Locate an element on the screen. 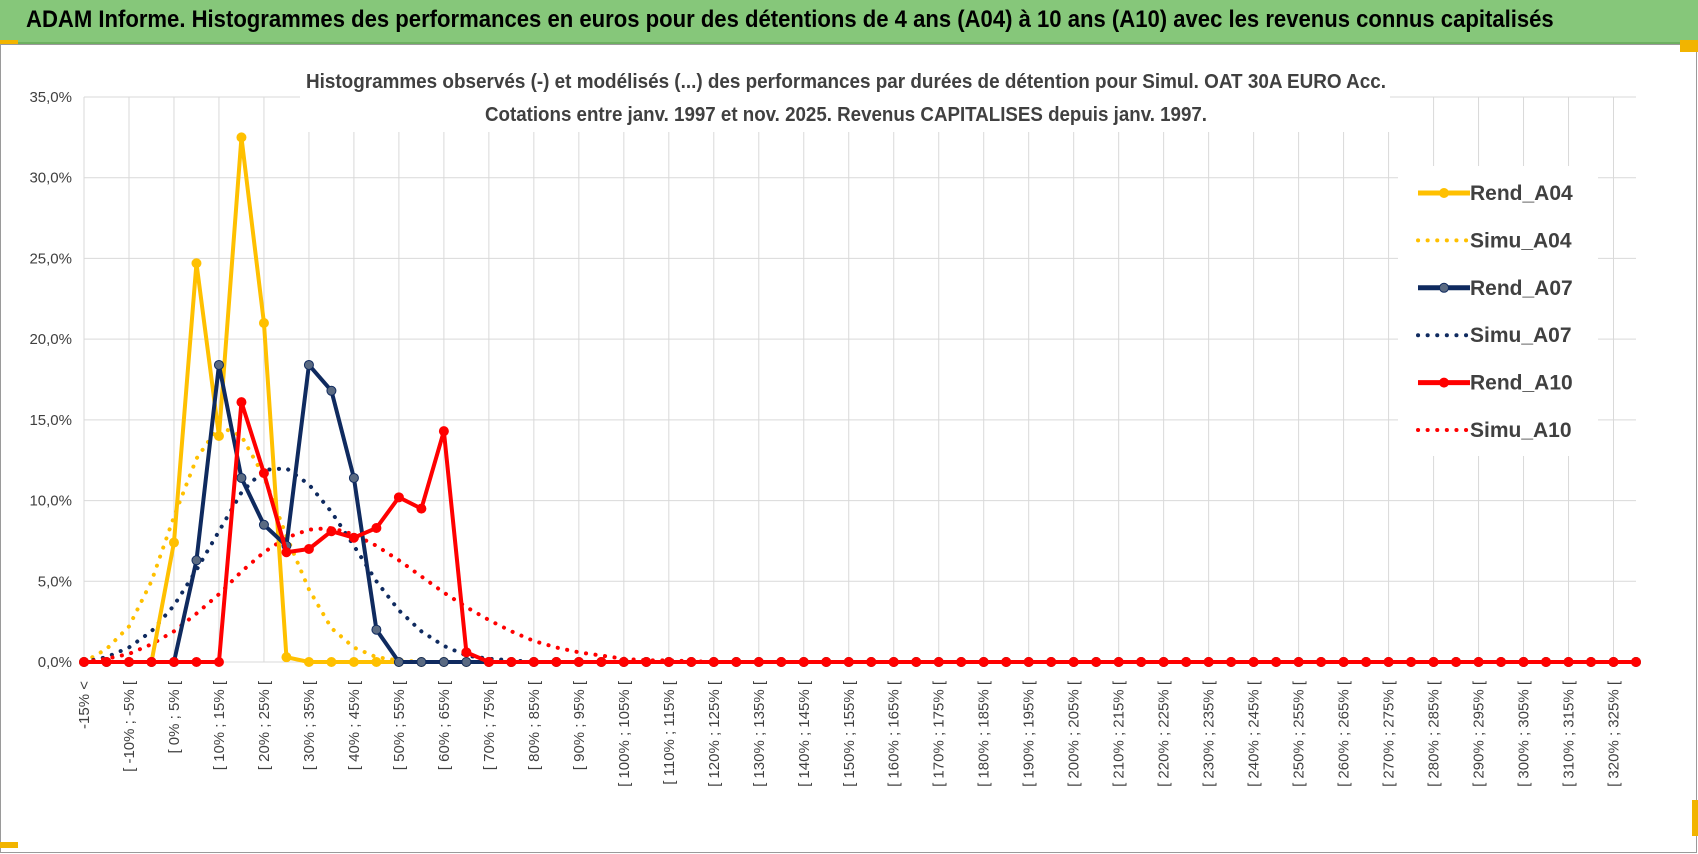  x-tick-label: [ 110% ; 115% [ is located at coordinates (669, 732).